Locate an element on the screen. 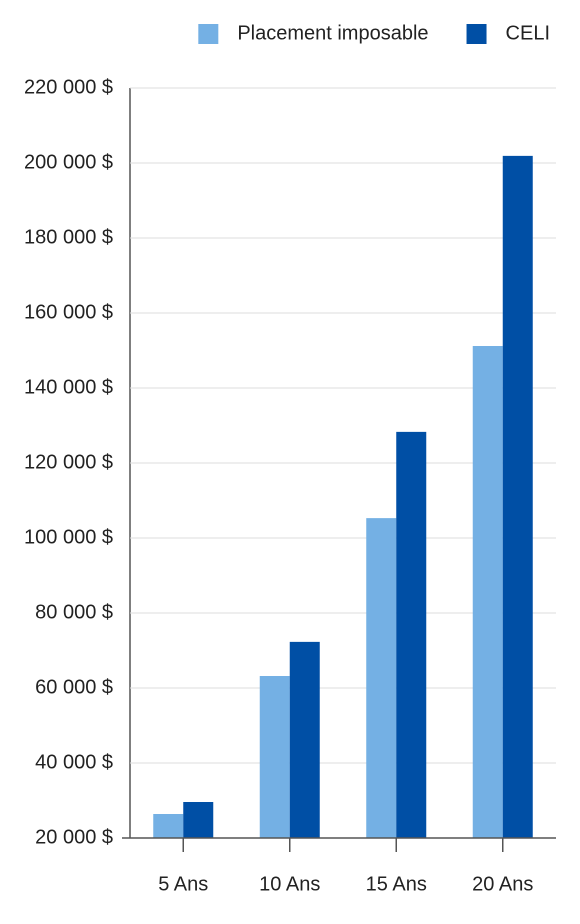  y-tick-label: 160 000 $ is located at coordinates (68, 312).